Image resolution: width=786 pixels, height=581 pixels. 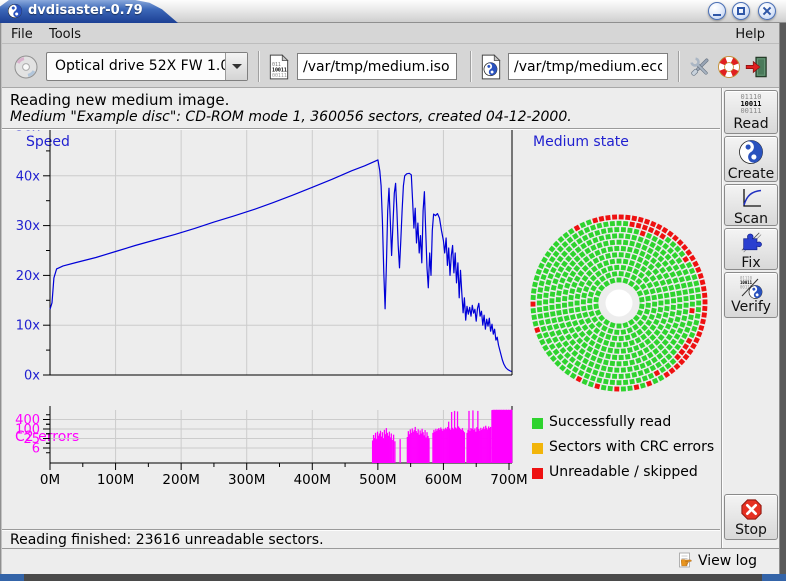 What do you see at coordinates (377, 480) in the screenshot?
I see `svg-text: 500M` at bounding box center [377, 480].